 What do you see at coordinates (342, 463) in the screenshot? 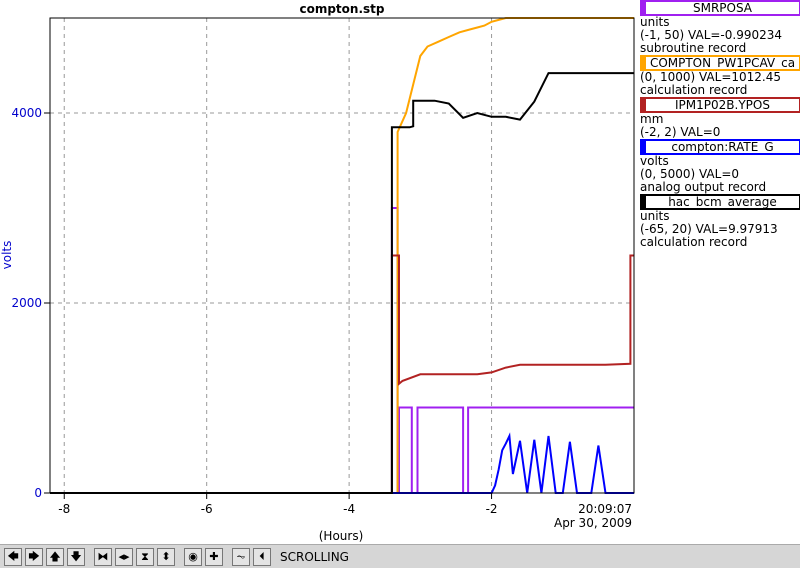
I see `series-line-compton-rate-g` at bounding box center [342, 463].